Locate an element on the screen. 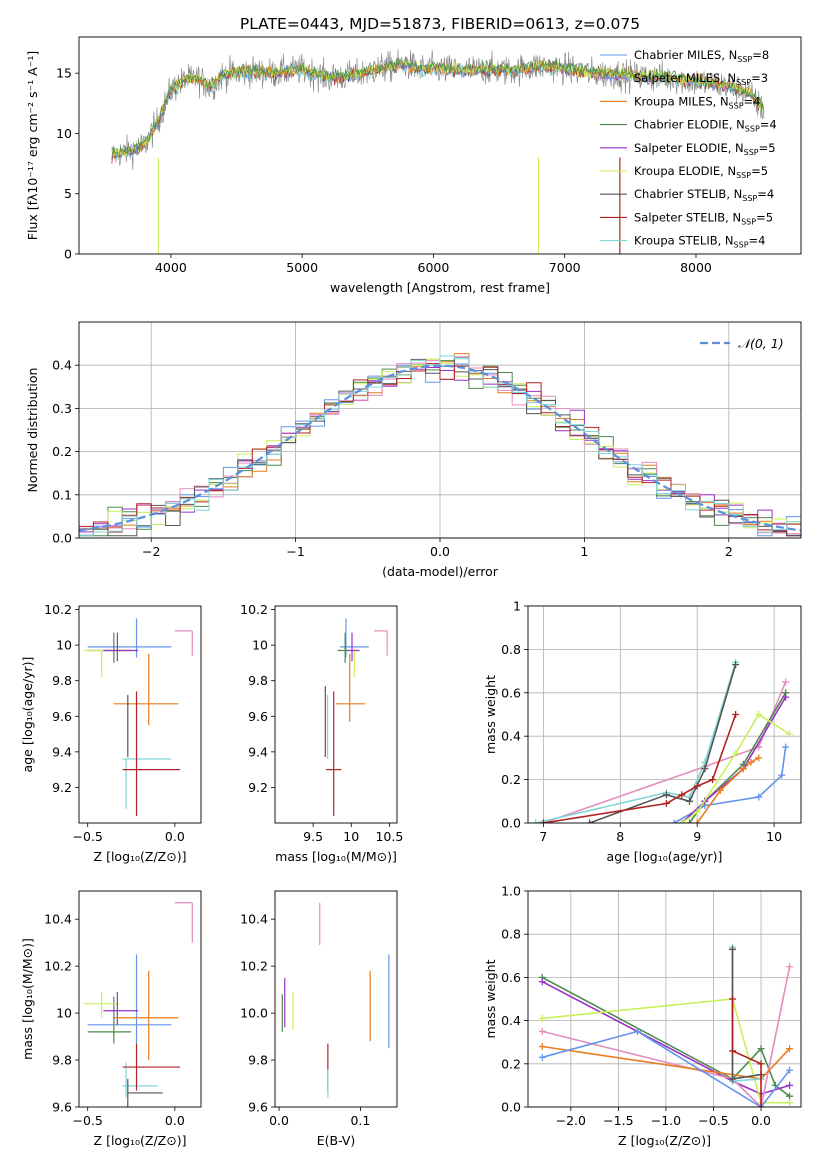  x-axis-label: E(B-V) is located at coordinates (336, 1140).